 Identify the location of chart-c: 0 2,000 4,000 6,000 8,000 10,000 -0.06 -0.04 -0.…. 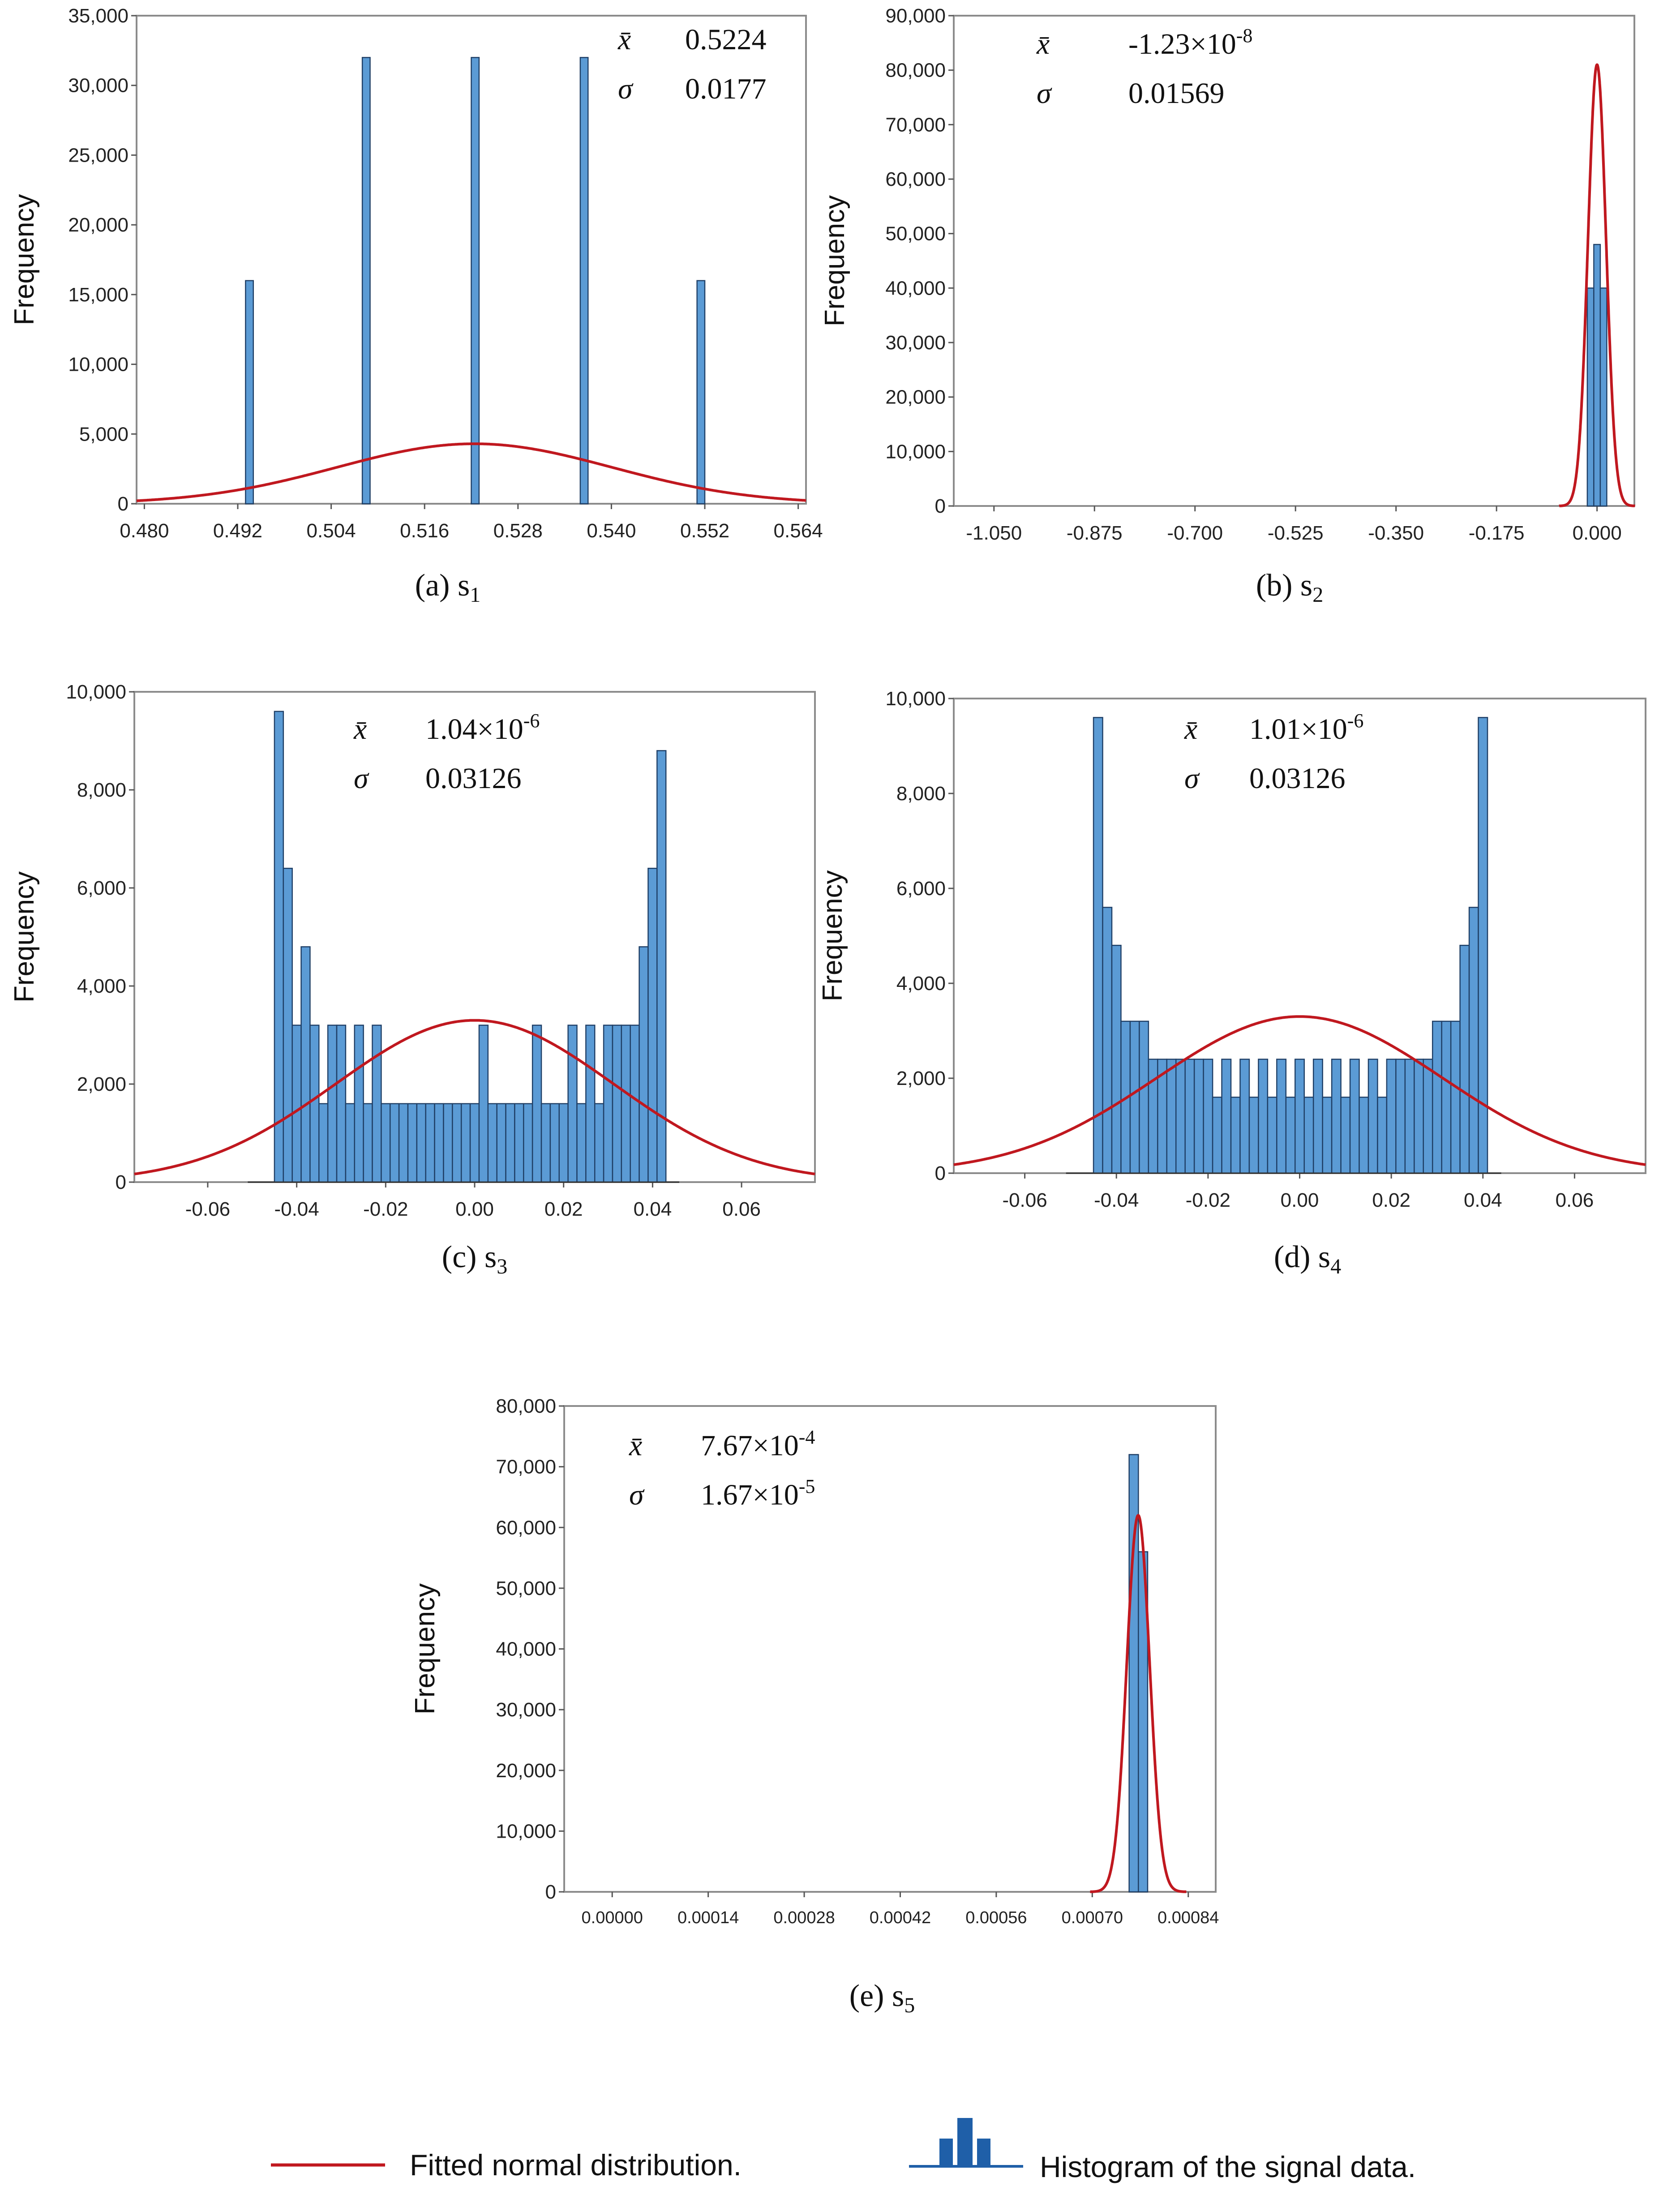
(412, 979).